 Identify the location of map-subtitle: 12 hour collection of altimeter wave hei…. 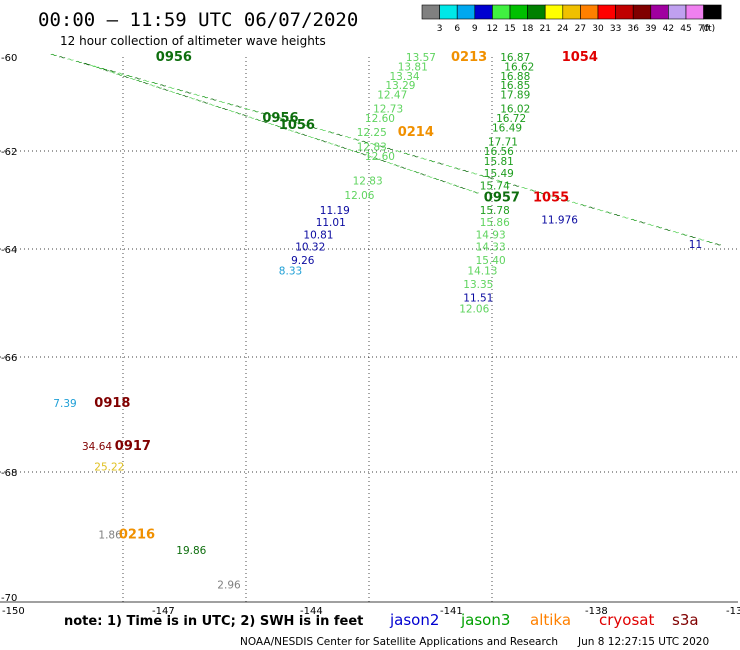
(193, 41).